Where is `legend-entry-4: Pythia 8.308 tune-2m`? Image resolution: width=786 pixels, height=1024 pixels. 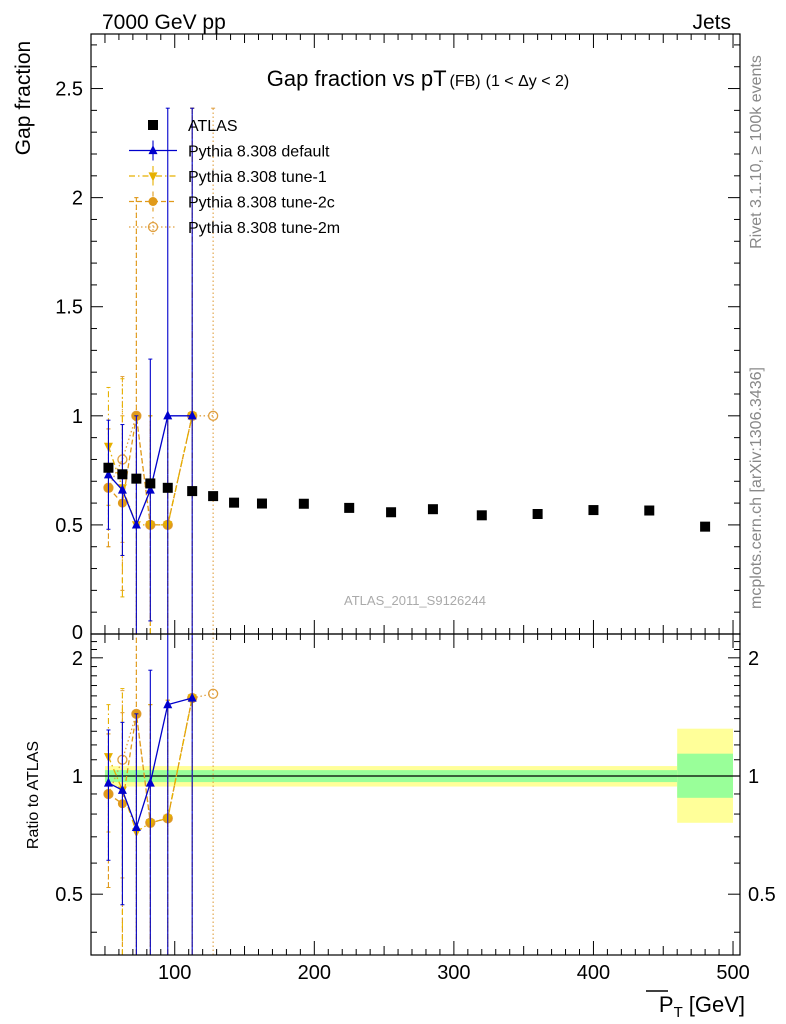 legend-entry-4: Pythia 8.308 tune-2m is located at coordinates (234, 227).